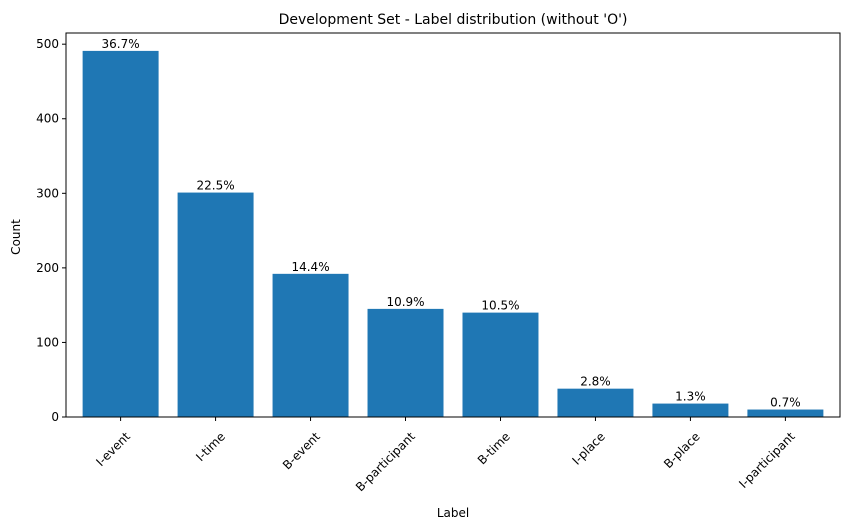  Describe the element at coordinates (47, 268) in the screenshot. I see `y-tick-label: 200` at that location.